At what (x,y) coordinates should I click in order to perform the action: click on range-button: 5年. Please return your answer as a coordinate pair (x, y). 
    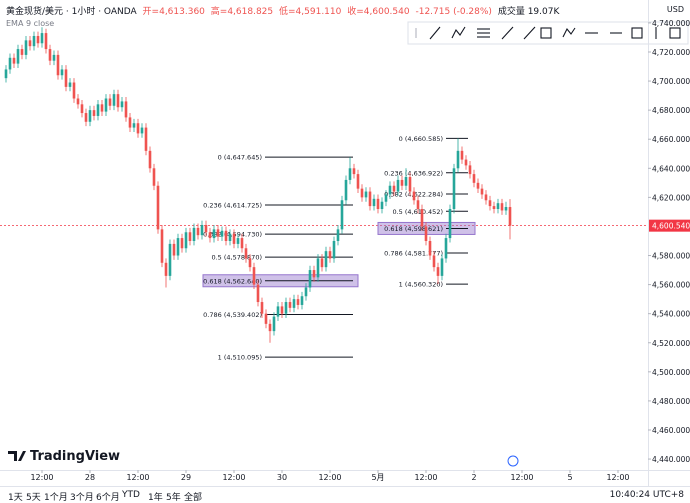
    Looking at the image, I should click on (173, 498).